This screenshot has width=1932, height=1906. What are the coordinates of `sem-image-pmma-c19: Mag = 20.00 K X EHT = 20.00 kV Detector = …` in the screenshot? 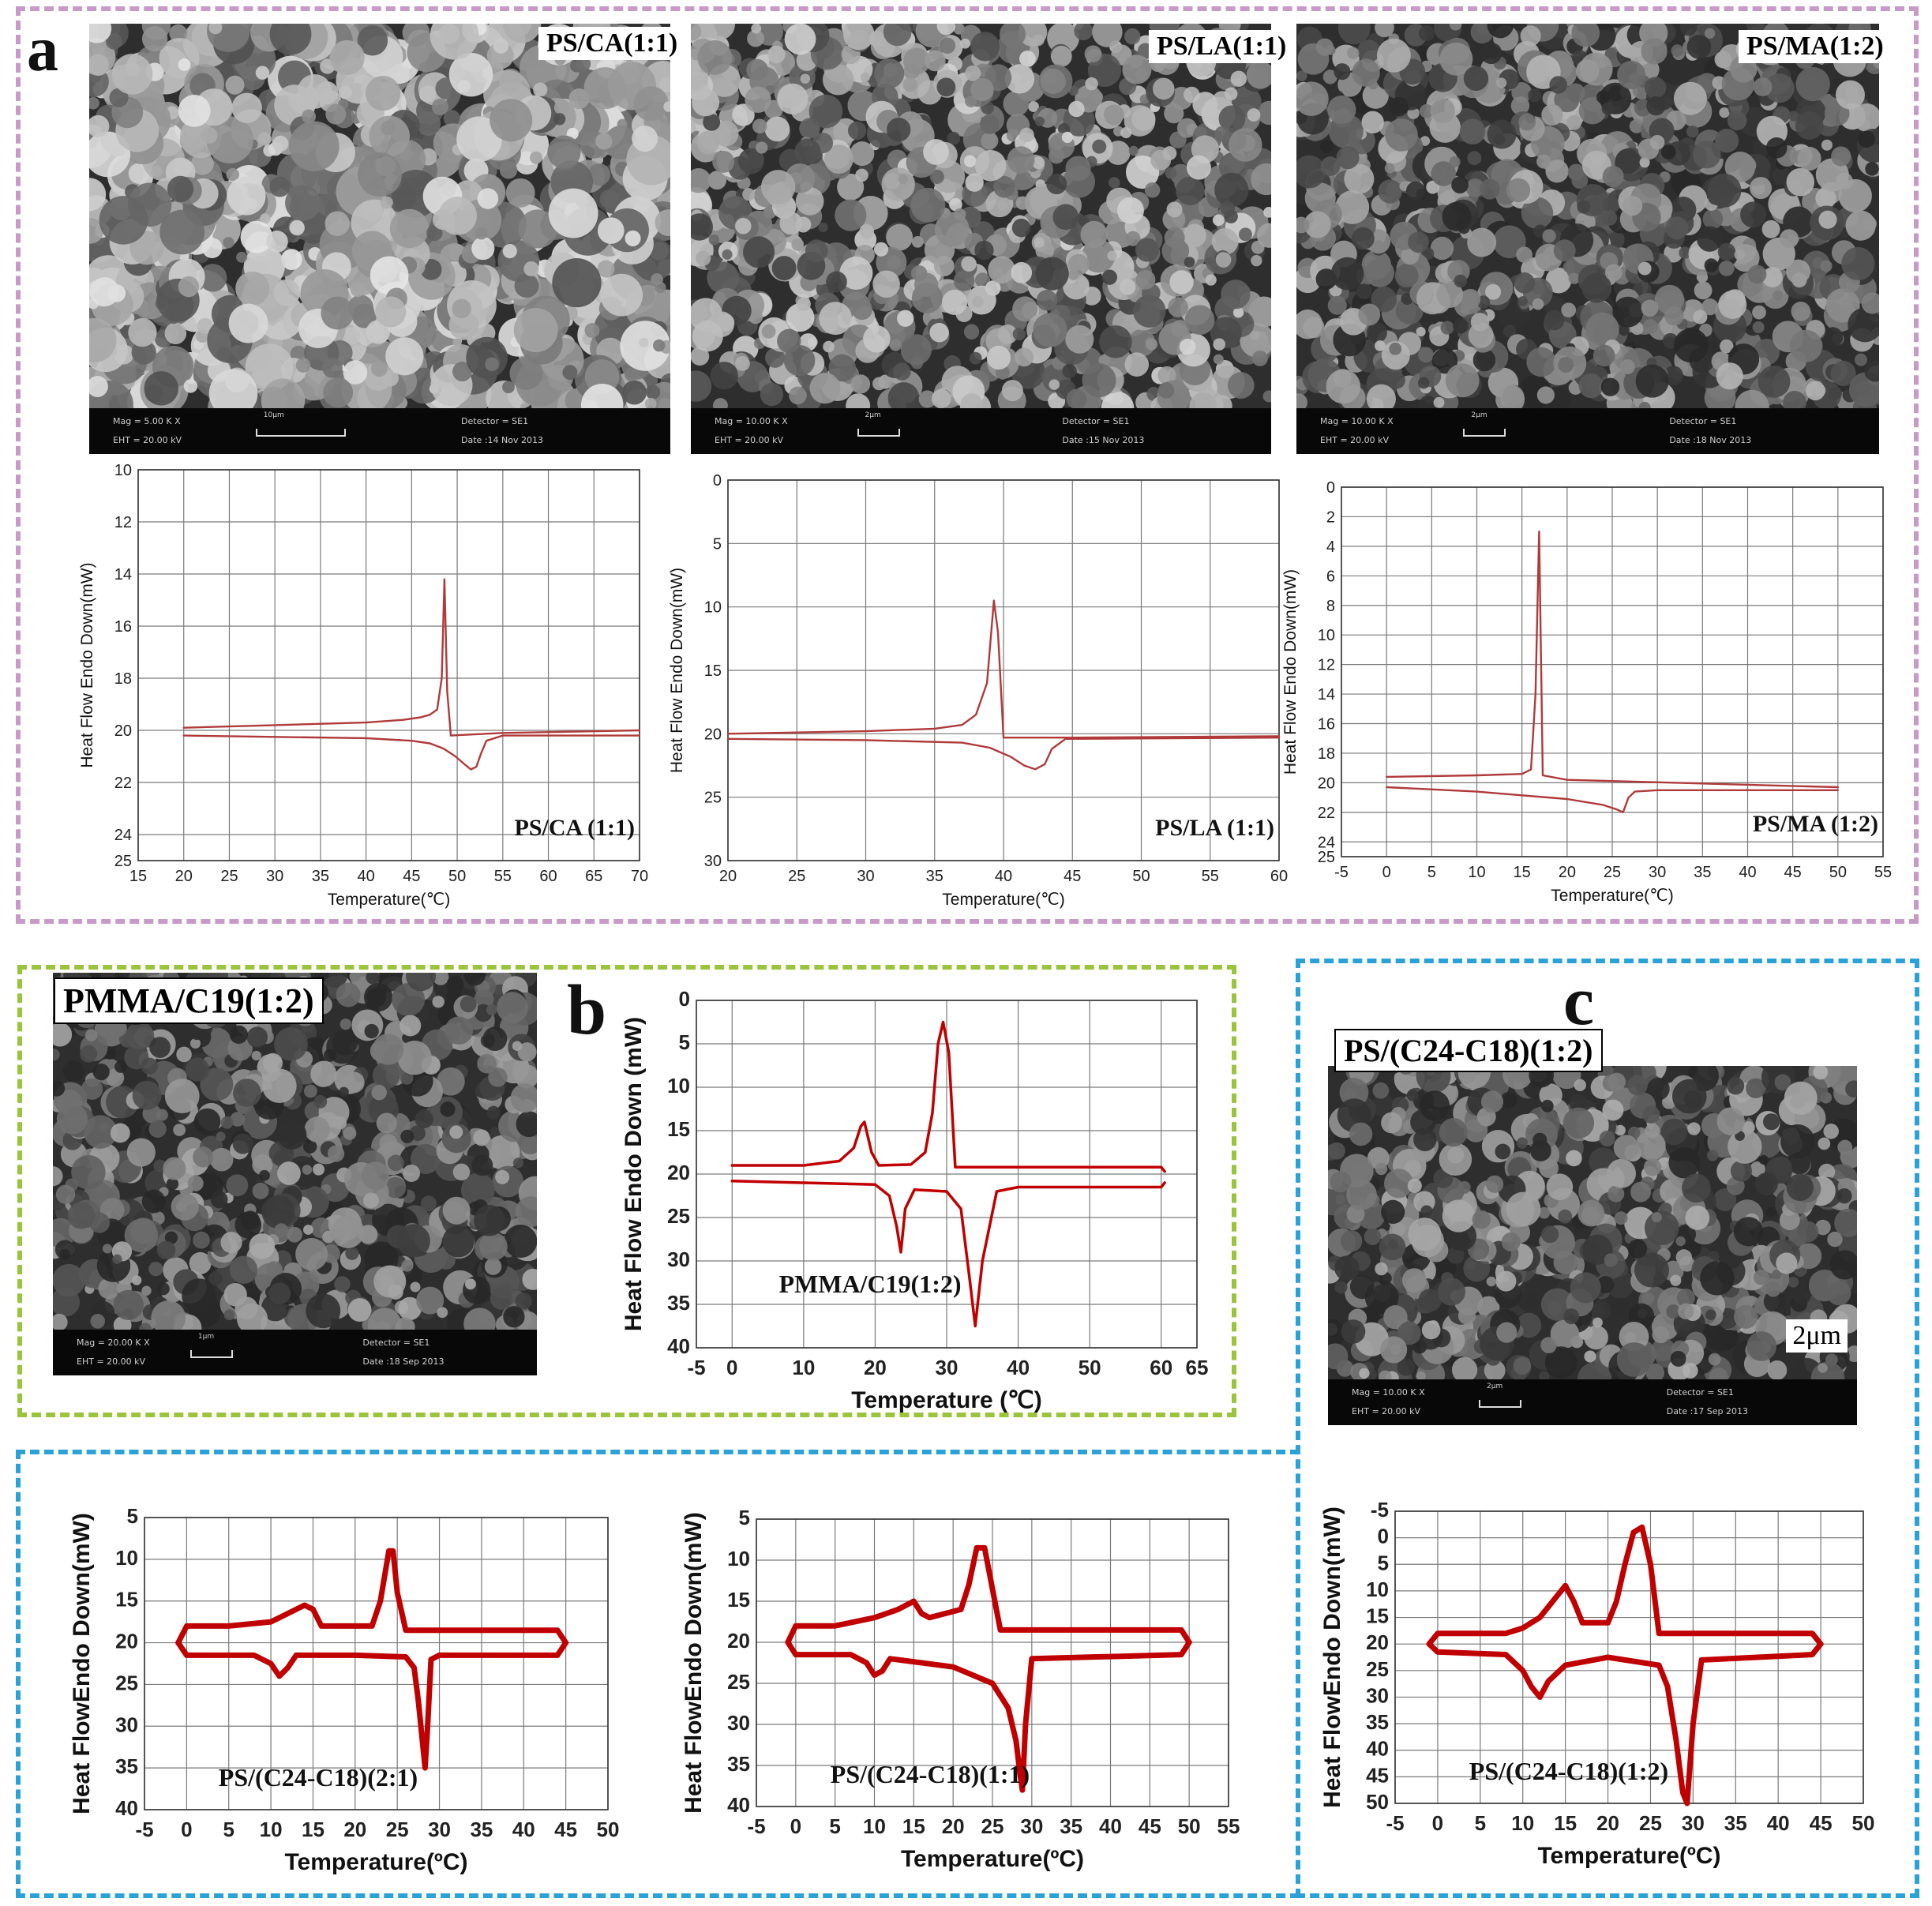 It's located at (295, 1174).